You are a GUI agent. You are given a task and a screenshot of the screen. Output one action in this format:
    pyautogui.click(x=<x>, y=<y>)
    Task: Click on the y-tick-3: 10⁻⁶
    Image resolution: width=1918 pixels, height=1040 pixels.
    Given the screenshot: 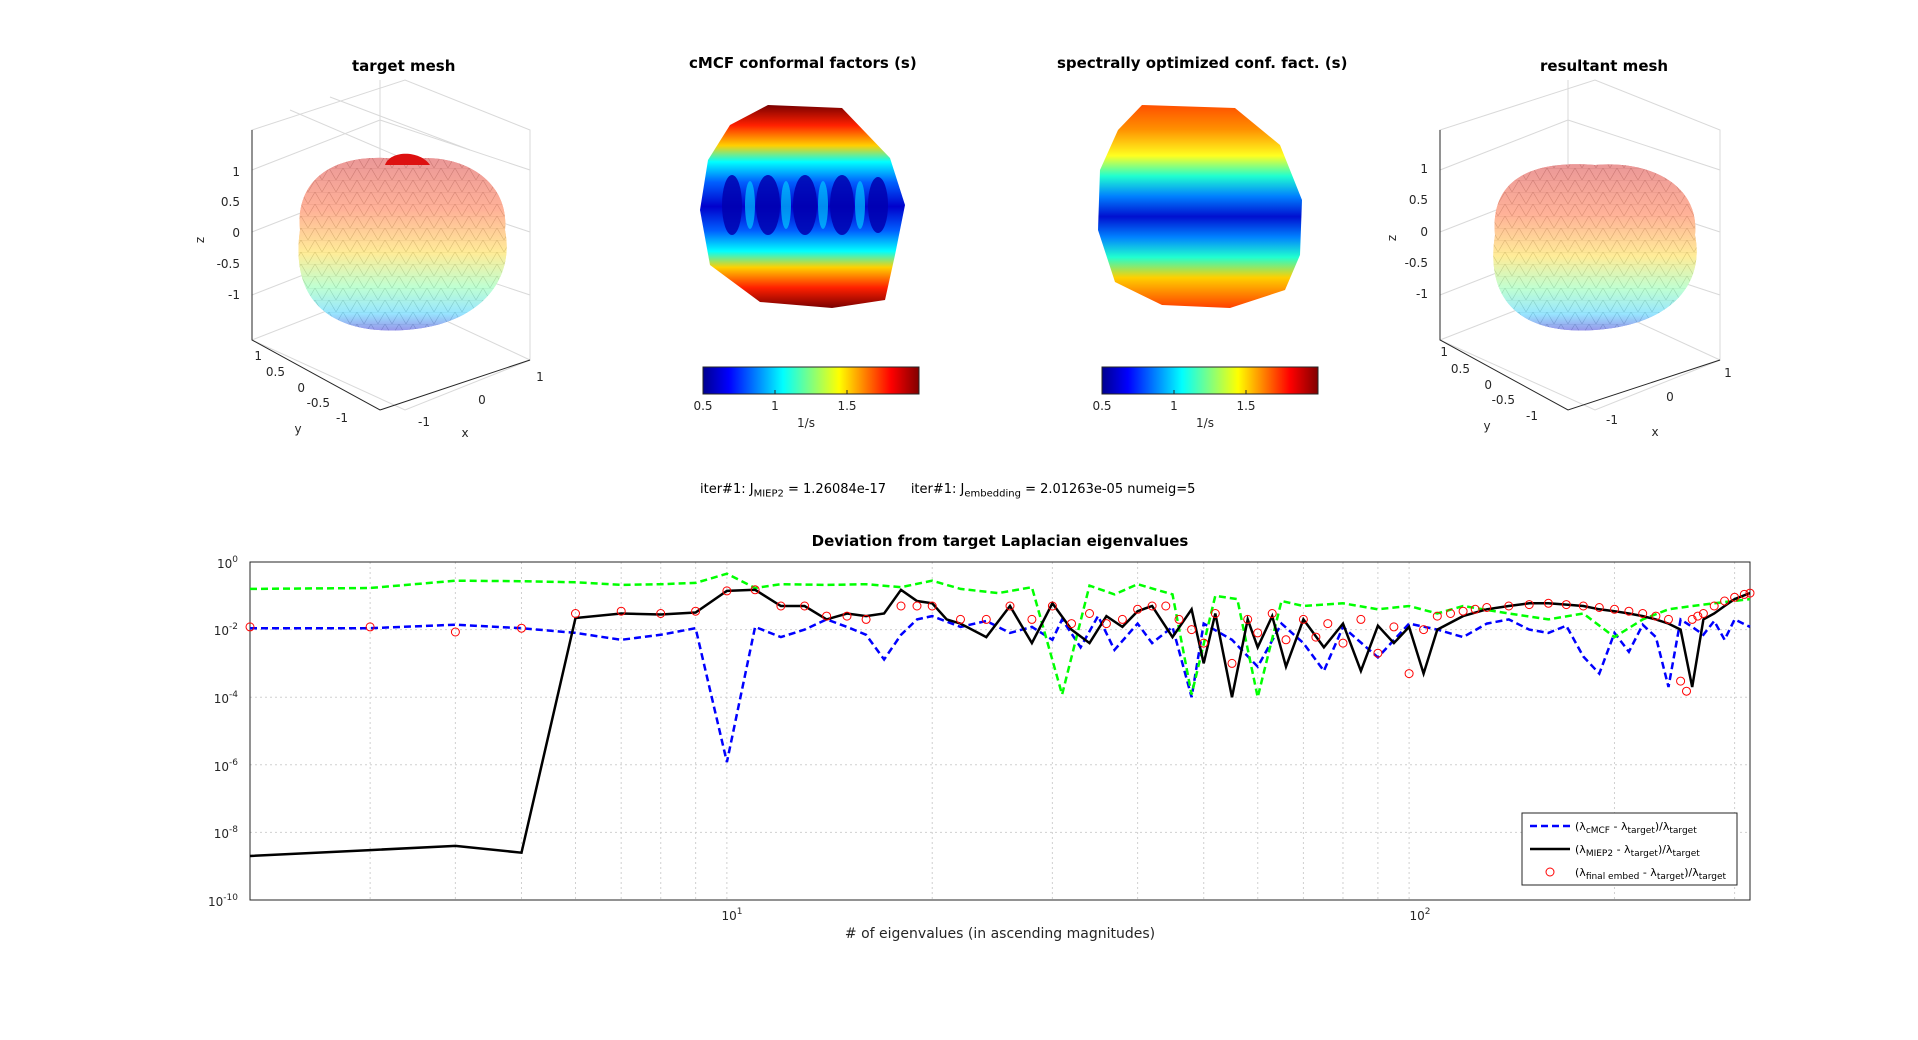 What is the action you would take?
    pyautogui.click(x=226, y=766)
    